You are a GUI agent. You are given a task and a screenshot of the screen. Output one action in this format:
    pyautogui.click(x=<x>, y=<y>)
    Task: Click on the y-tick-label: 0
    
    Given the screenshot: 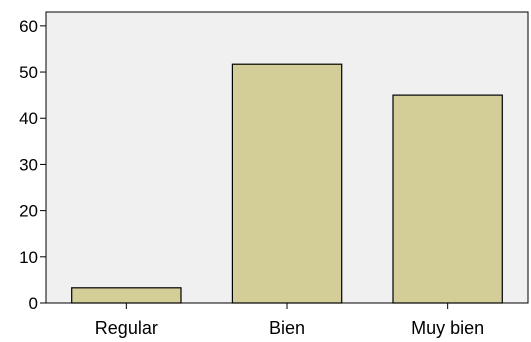 What is the action you would take?
    pyautogui.click(x=33, y=303)
    